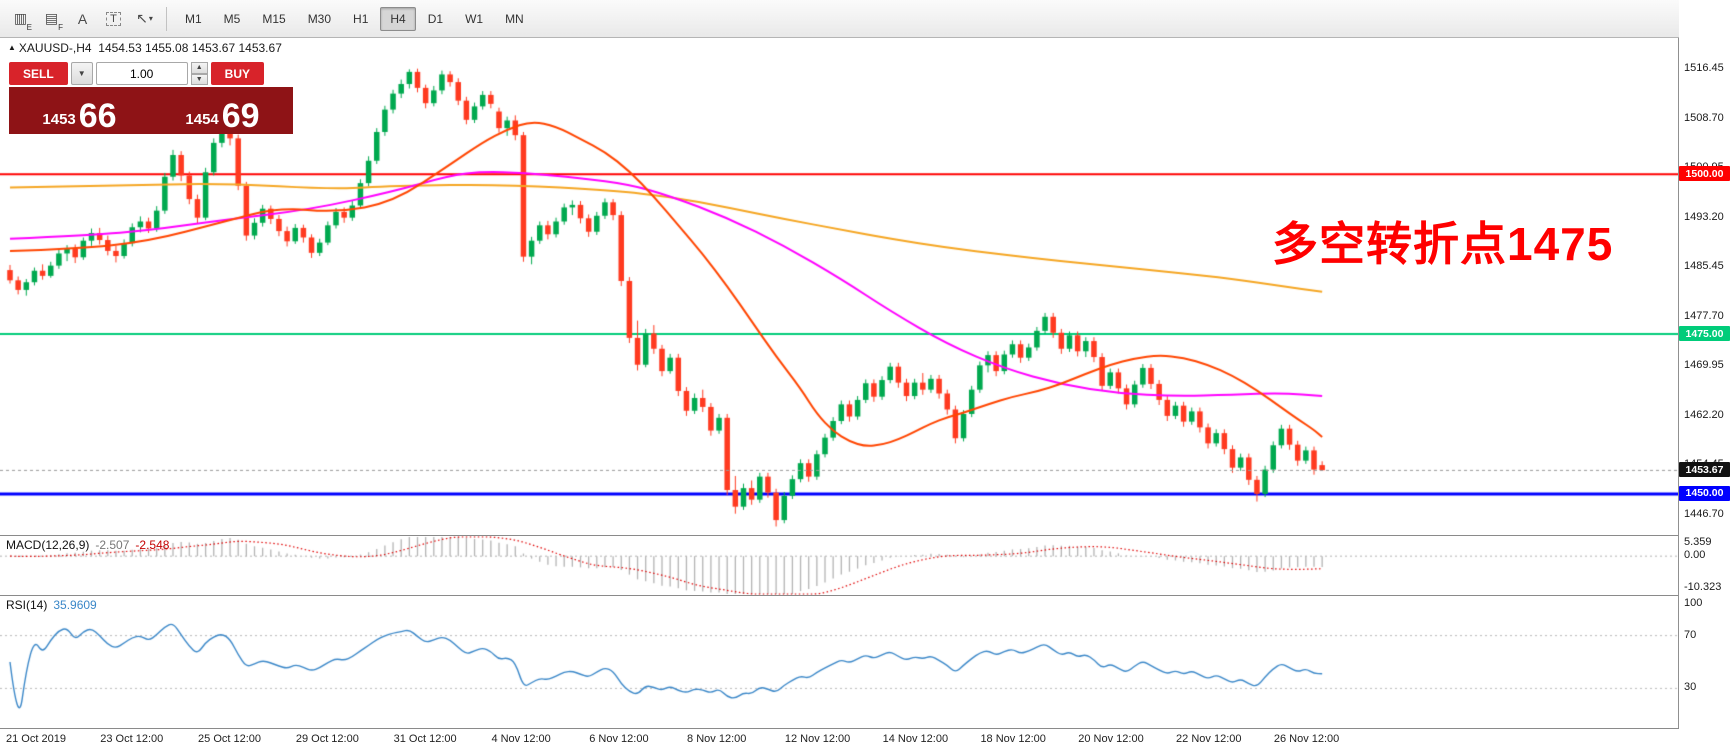 Image resolution: width=1731 pixels, height=751 pixels. I want to click on time-axis-label: 20 Nov 12:00, so click(1111, 739).